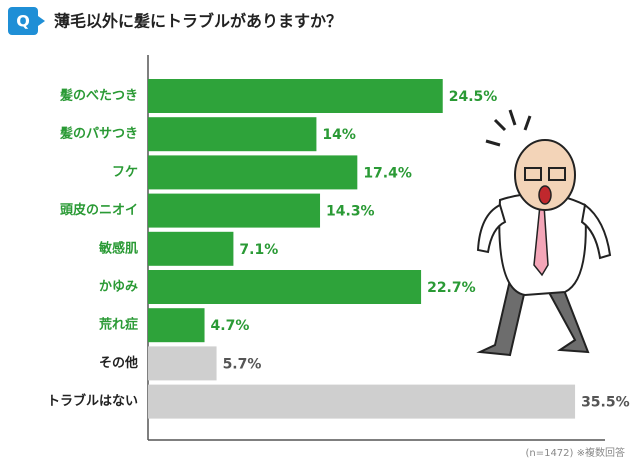 This screenshot has height=468, width=640. Describe the element at coordinates (350, 212) in the screenshot. I see `value-label: 14.3%` at that location.